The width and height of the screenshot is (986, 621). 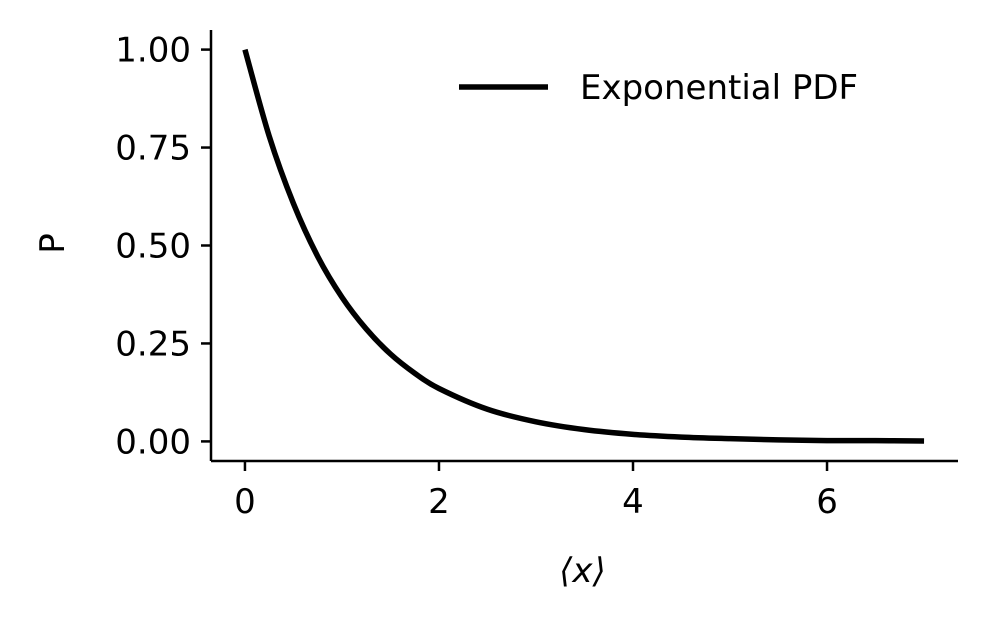 I want to click on y-tick-label: 0.00, so click(x=153, y=442).